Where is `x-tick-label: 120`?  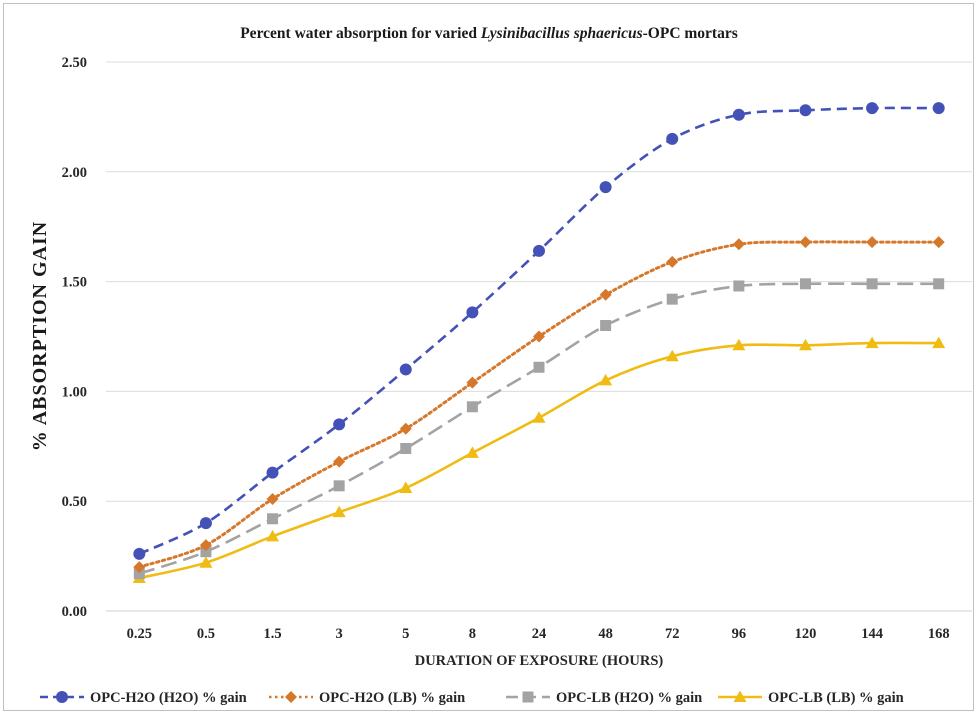
x-tick-label: 120 is located at coordinates (806, 634).